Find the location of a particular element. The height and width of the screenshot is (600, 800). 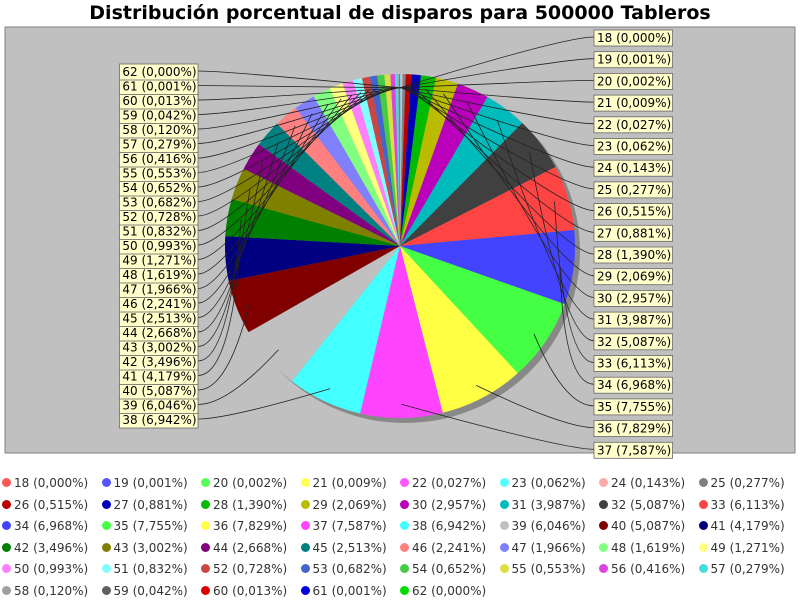

slice-label-text: 60 (0,013%) is located at coordinates (159, 101).